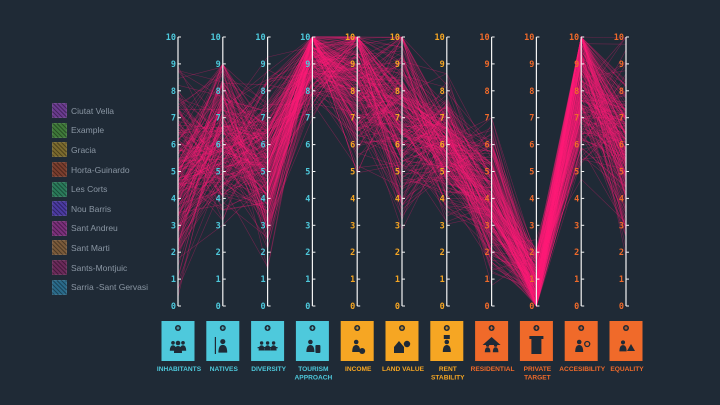 The height and width of the screenshot is (405, 720). Describe the element at coordinates (92, 110) in the screenshot. I see `legend-label: Ciutat Vella` at that location.